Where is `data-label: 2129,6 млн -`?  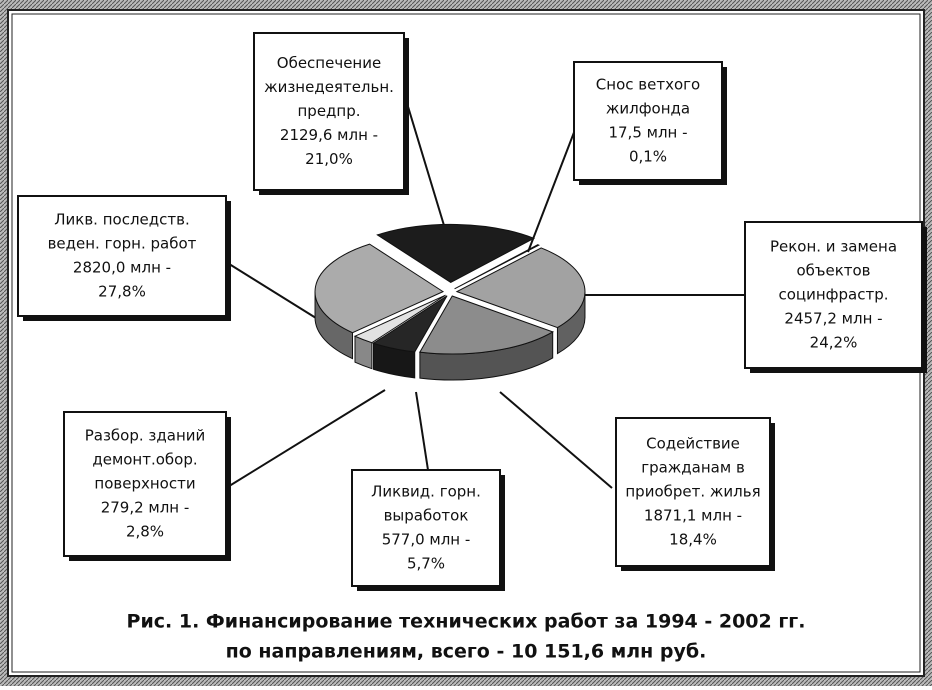 data-label: 2129,6 млн - is located at coordinates (329, 135).